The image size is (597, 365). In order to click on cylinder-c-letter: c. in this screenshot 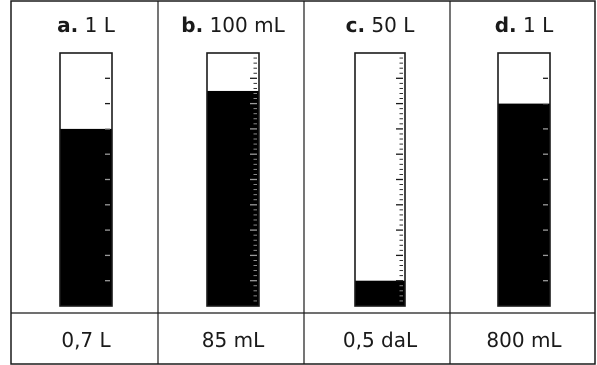, I will do `click(355, 25)`.